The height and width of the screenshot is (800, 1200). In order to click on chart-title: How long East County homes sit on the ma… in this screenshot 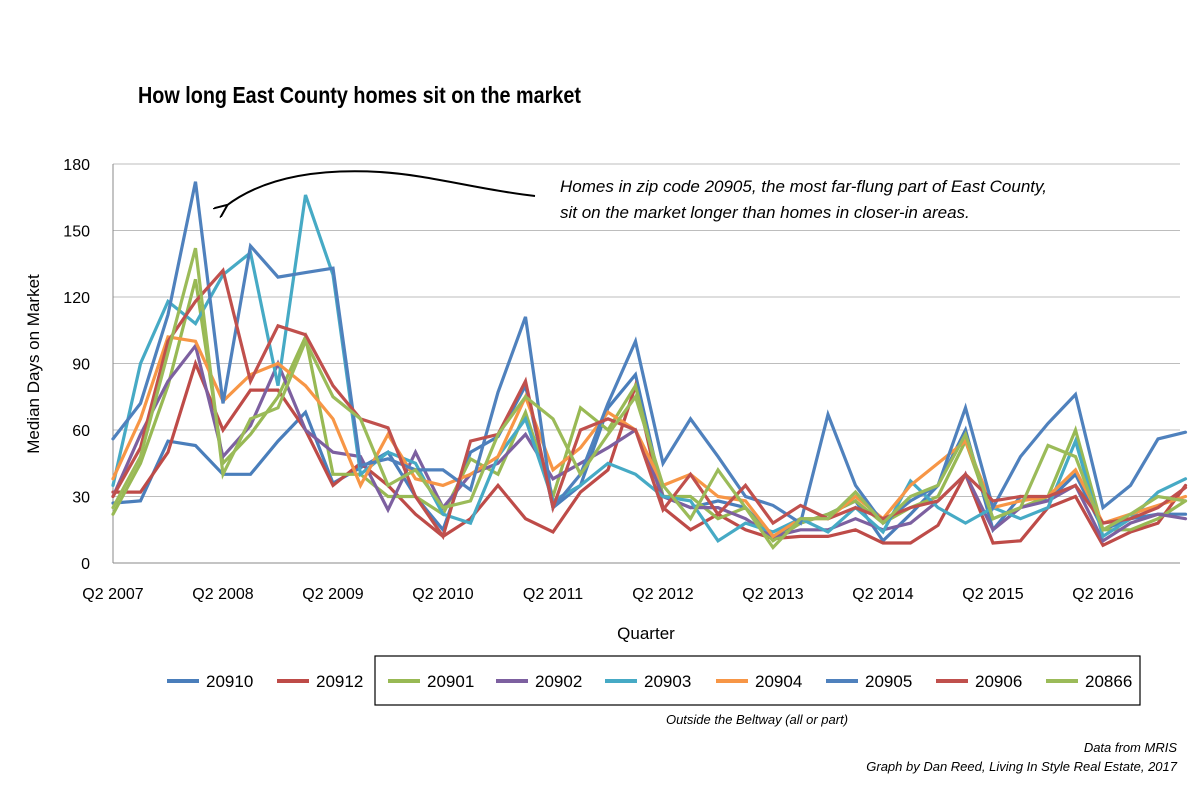, I will do `click(359, 95)`.